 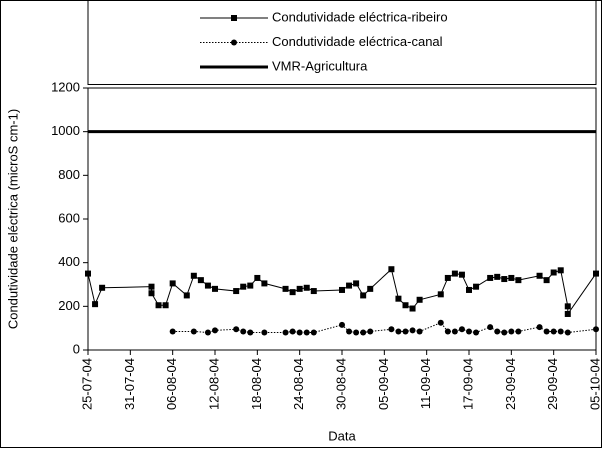 What do you see at coordinates (256, 384) in the screenshot?
I see `x-tick-label: 18-08-04` at bounding box center [256, 384].